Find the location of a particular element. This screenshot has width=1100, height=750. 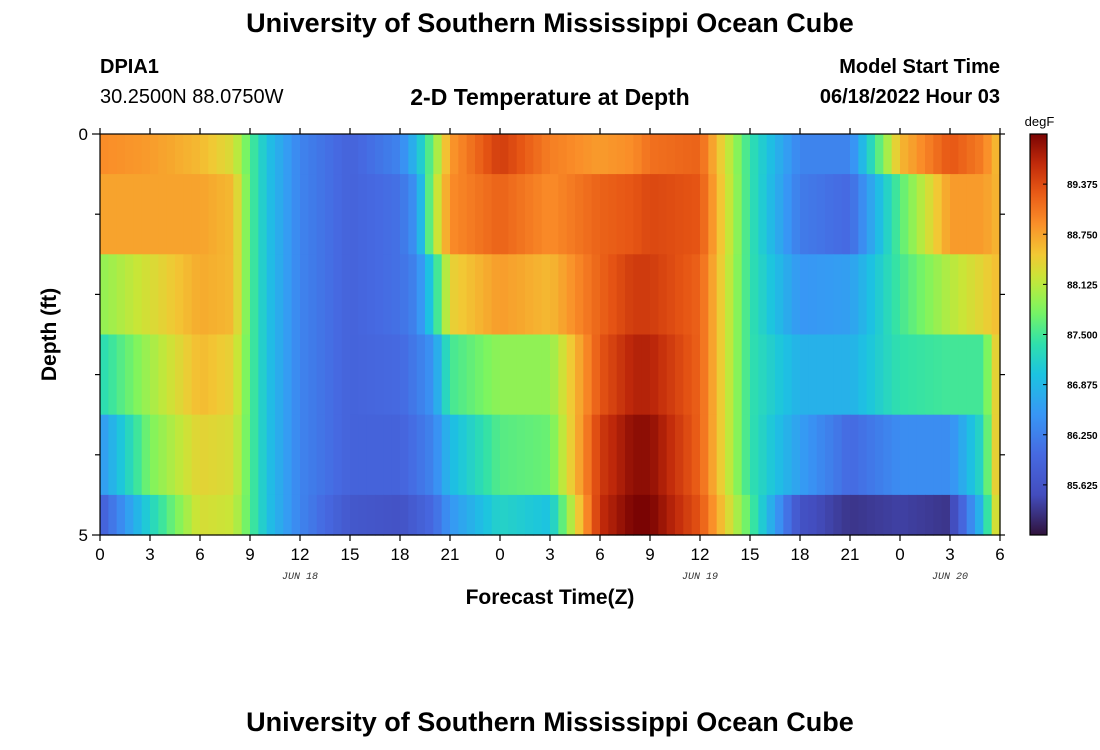

station-id: DPIA1 is located at coordinates (129, 67).